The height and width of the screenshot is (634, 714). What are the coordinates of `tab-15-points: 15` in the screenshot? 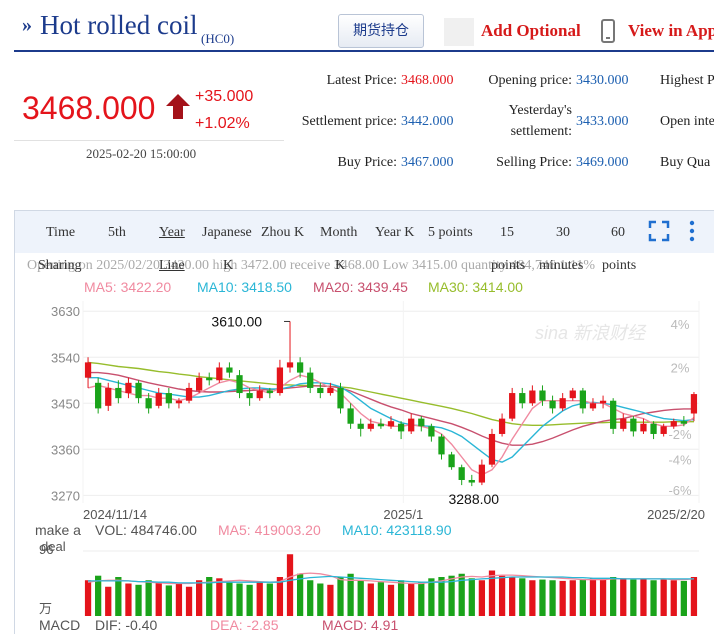 It's located at (507, 232).